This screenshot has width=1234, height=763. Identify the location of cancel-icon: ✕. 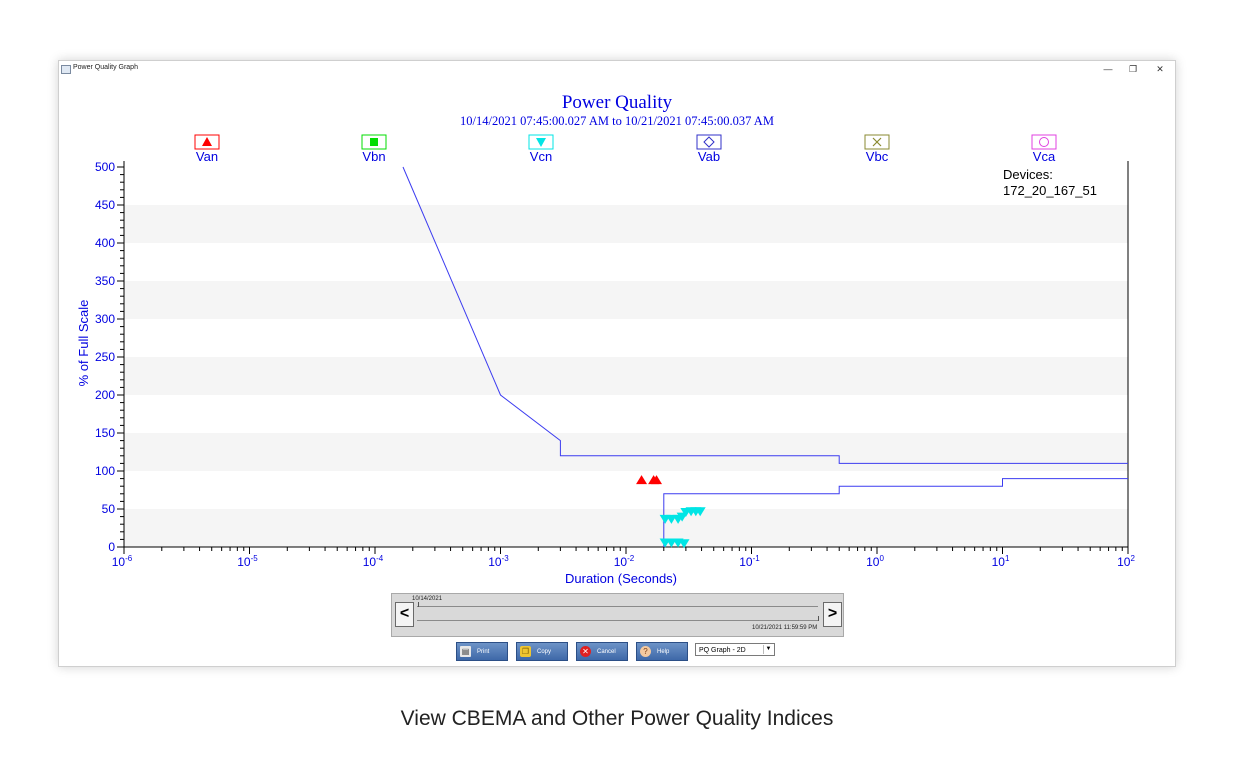
(585, 651).